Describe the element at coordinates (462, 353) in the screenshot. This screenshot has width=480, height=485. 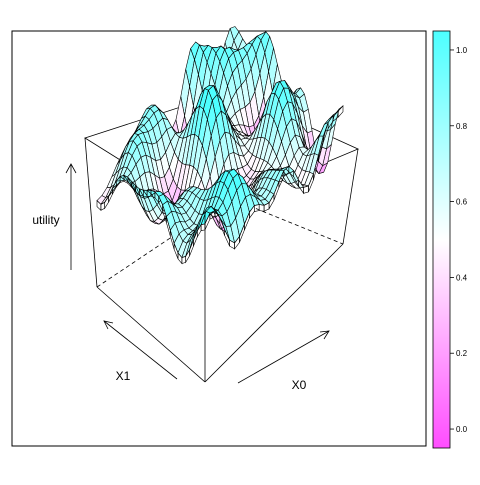
I see `colorkey-tick-label: 0.2` at that location.